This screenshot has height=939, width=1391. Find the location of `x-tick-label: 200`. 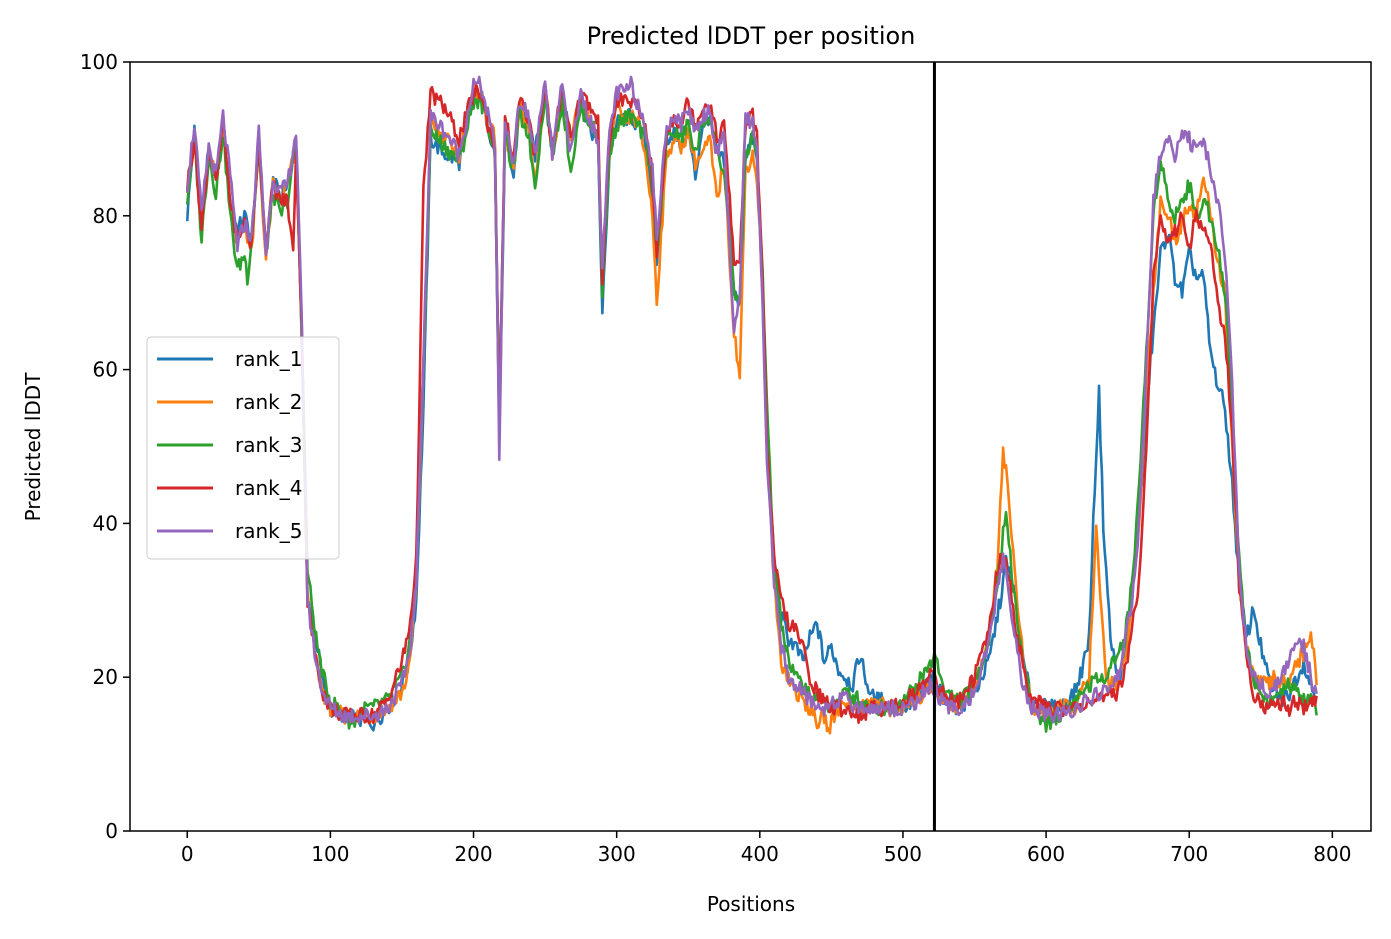

x-tick-label: 200 is located at coordinates (473, 854).